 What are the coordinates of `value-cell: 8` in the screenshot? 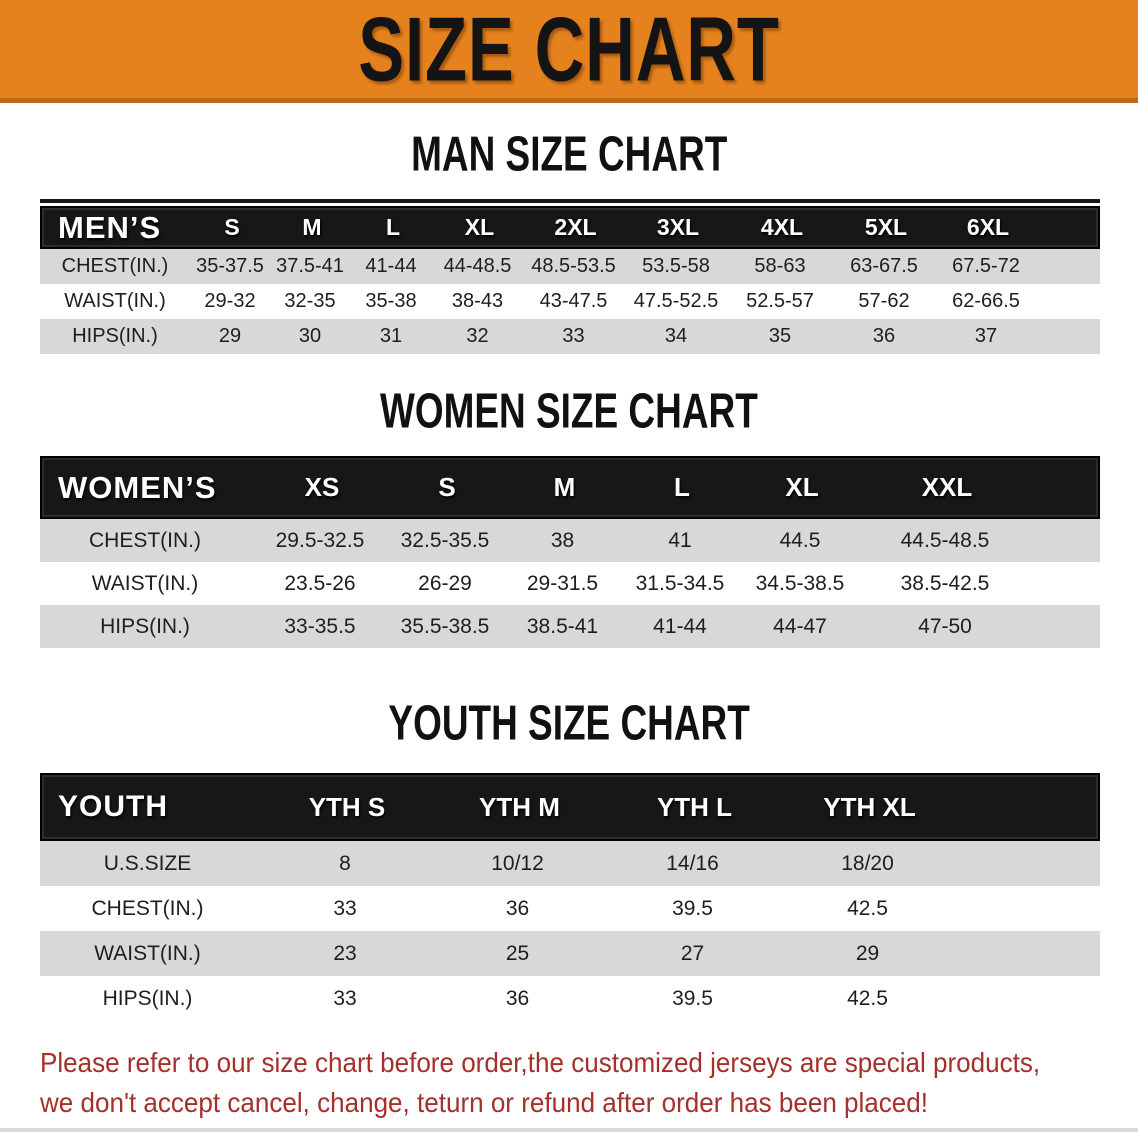 It's located at (345, 863).